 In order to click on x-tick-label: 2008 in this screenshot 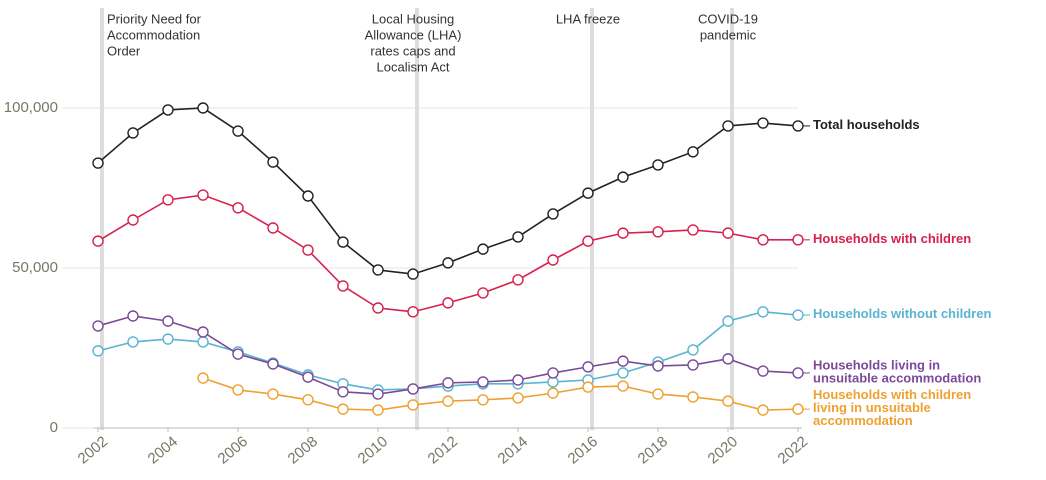, I will do `click(303, 450)`.